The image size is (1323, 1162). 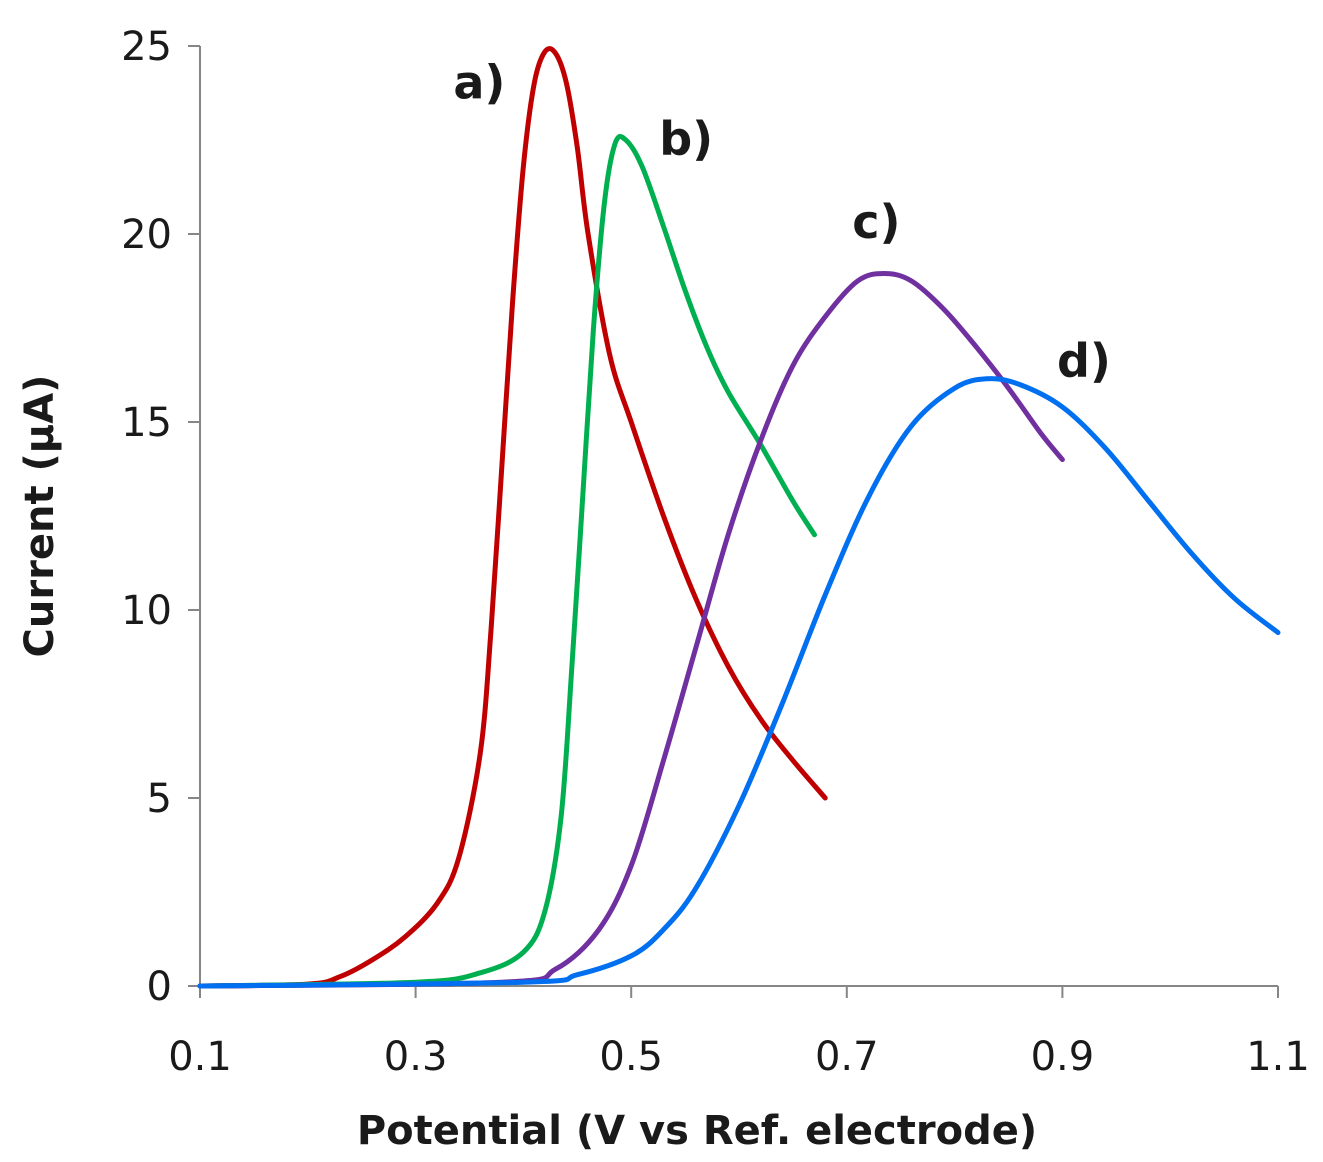 What do you see at coordinates (686, 139) in the screenshot?
I see `series-label-b: b)` at bounding box center [686, 139].